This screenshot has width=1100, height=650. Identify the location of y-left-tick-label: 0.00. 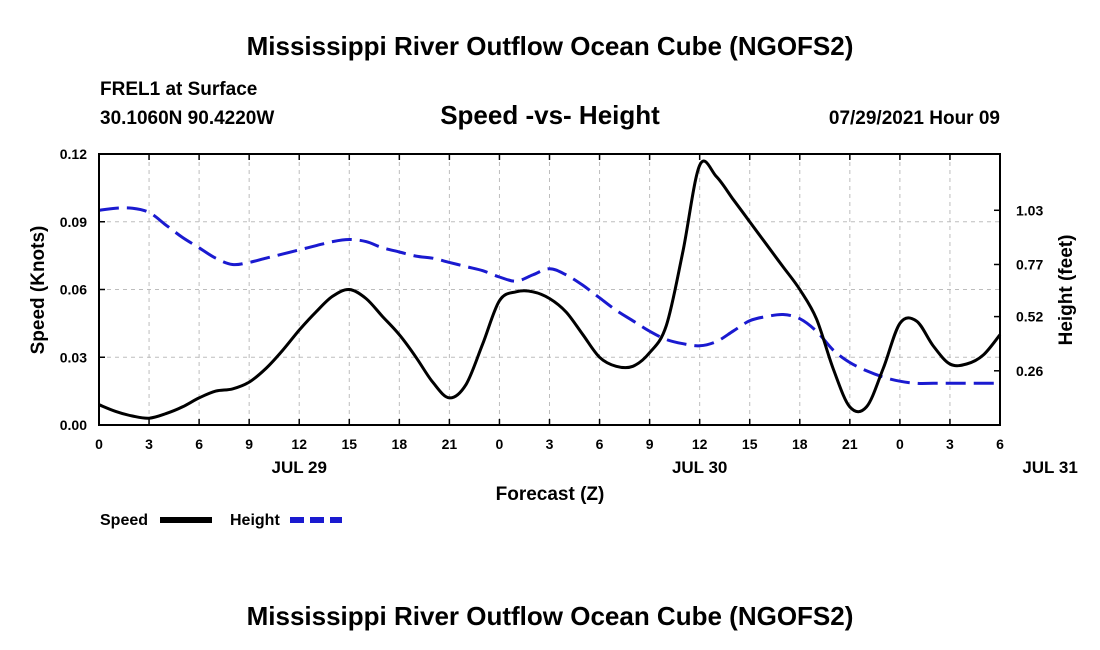
(73, 425).